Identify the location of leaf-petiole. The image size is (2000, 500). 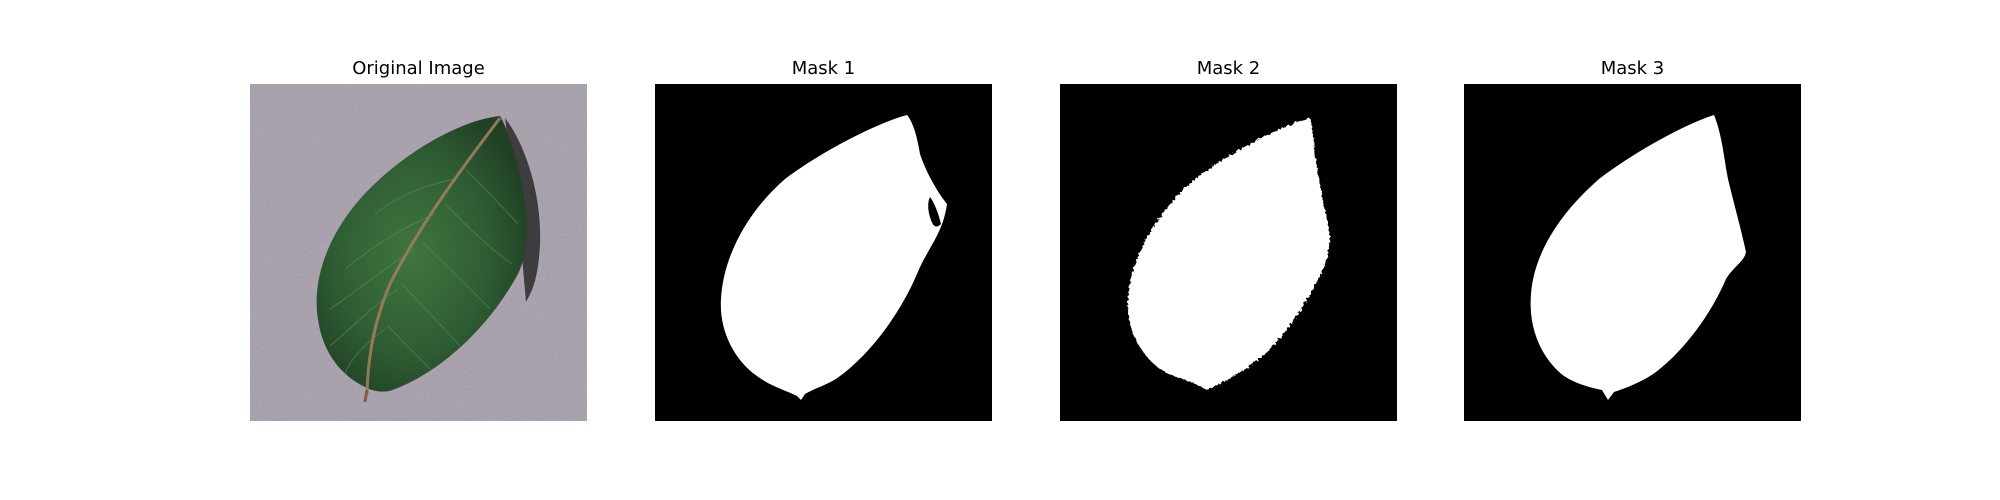
(366, 396).